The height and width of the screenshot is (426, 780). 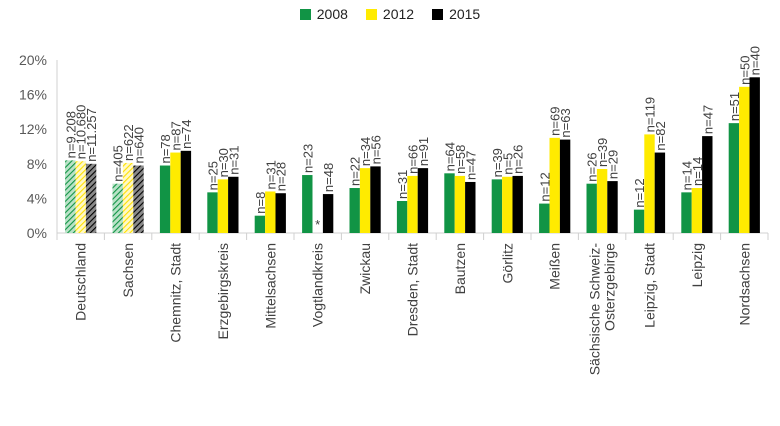 I want to click on y-tick-label: 20%, so click(x=33, y=60).